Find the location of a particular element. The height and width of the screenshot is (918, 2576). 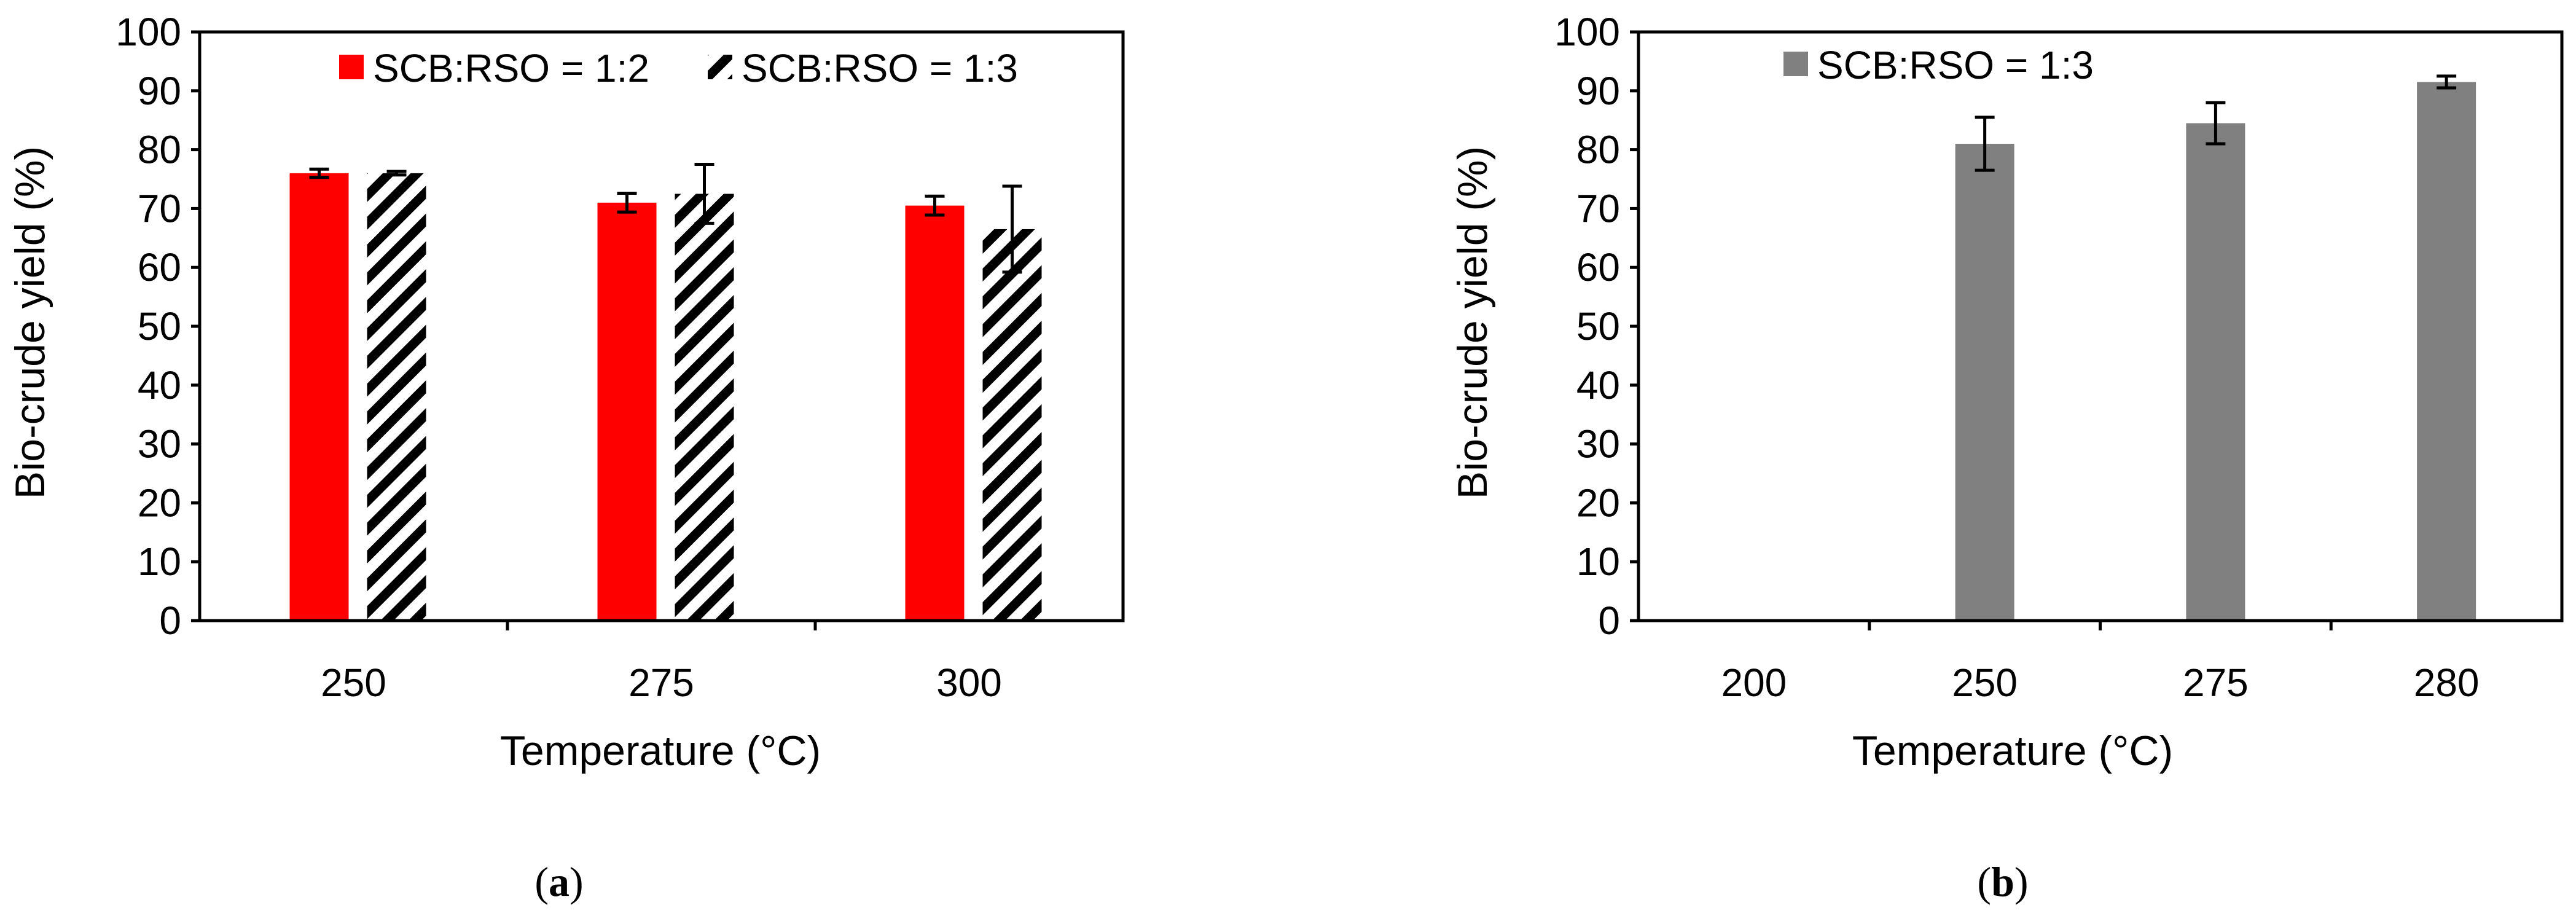

x-tick-label: 200 is located at coordinates (1754, 683).